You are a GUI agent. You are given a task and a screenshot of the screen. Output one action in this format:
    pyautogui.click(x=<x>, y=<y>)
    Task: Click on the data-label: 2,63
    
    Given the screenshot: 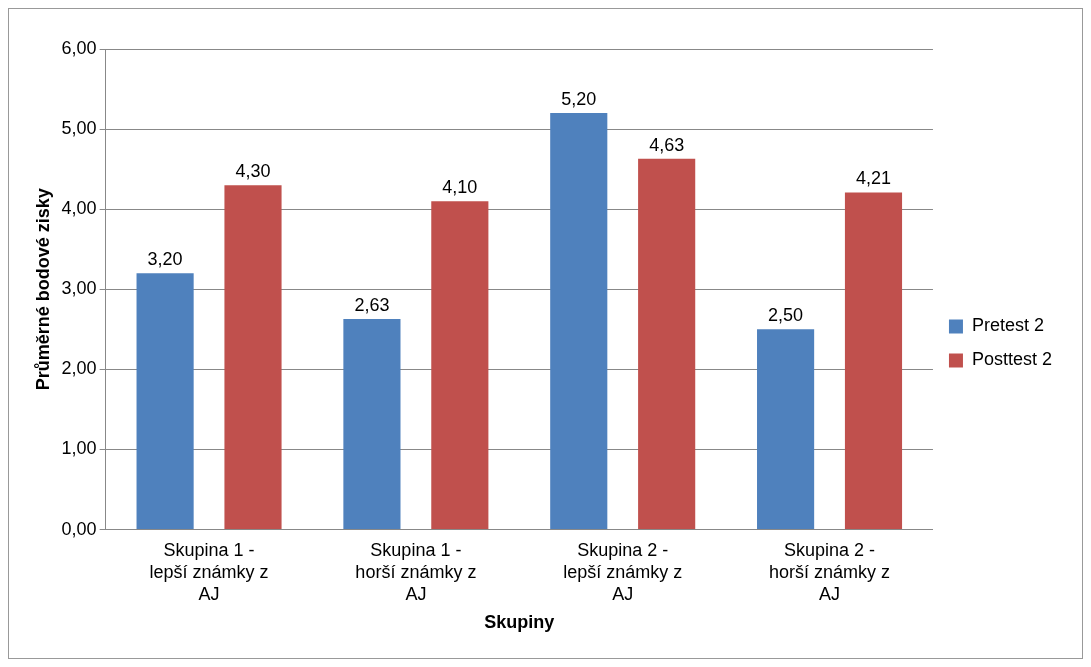 What is the action you would take?
    pyautogui.click(x=372, y=304)
    